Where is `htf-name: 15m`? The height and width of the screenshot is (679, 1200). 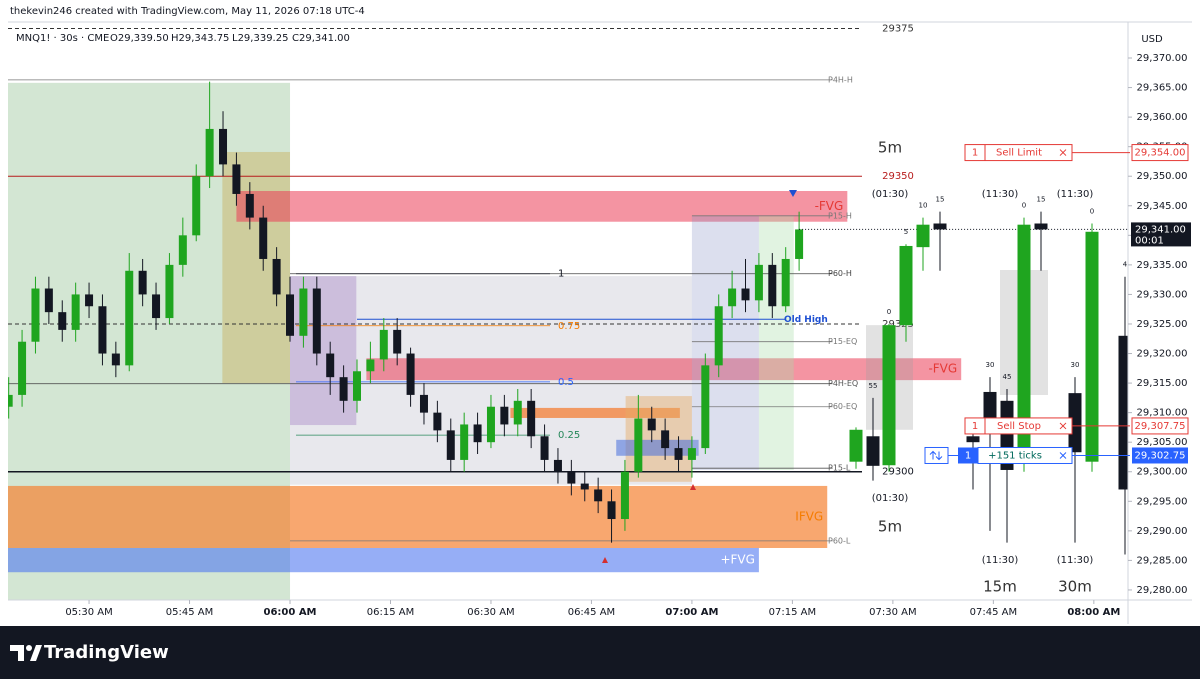
htf-name: 15m is located at coordinates (1000, 587).